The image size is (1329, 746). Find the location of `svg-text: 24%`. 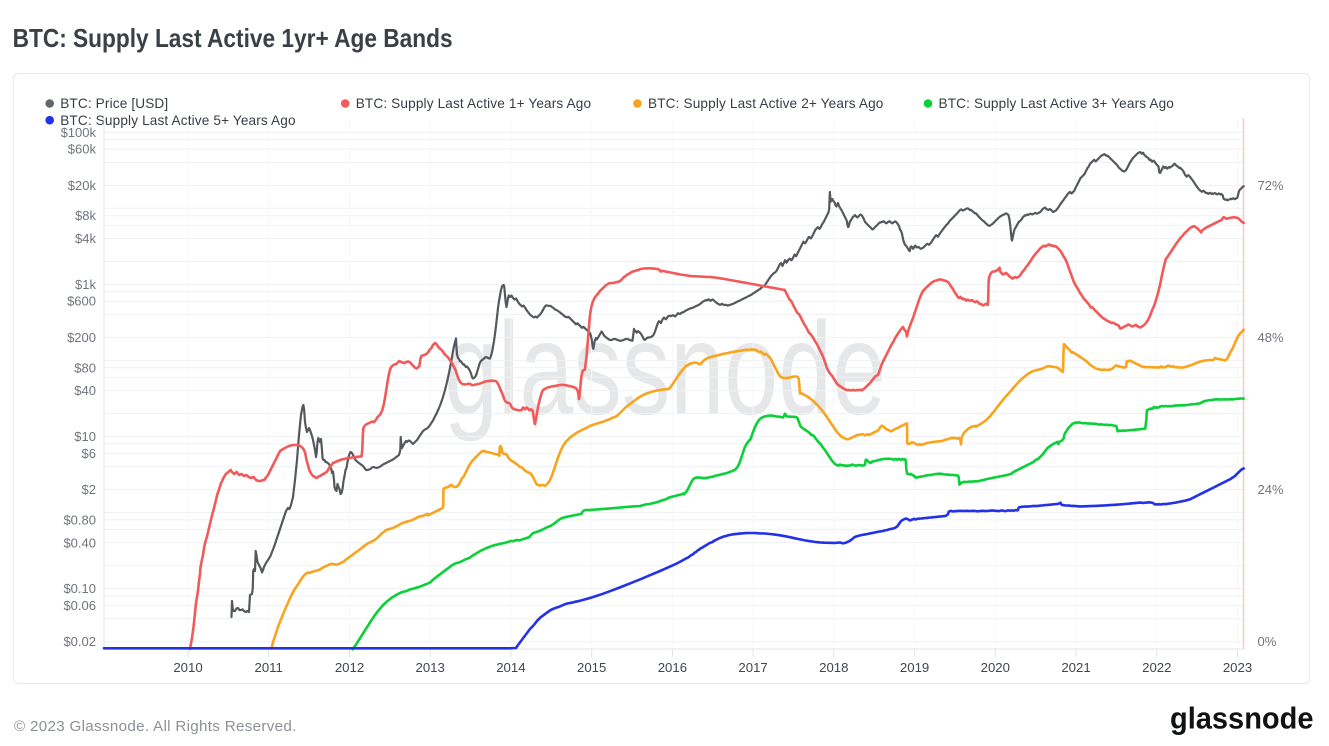

svg-text: 24% is located at coordinates (1271, 489).